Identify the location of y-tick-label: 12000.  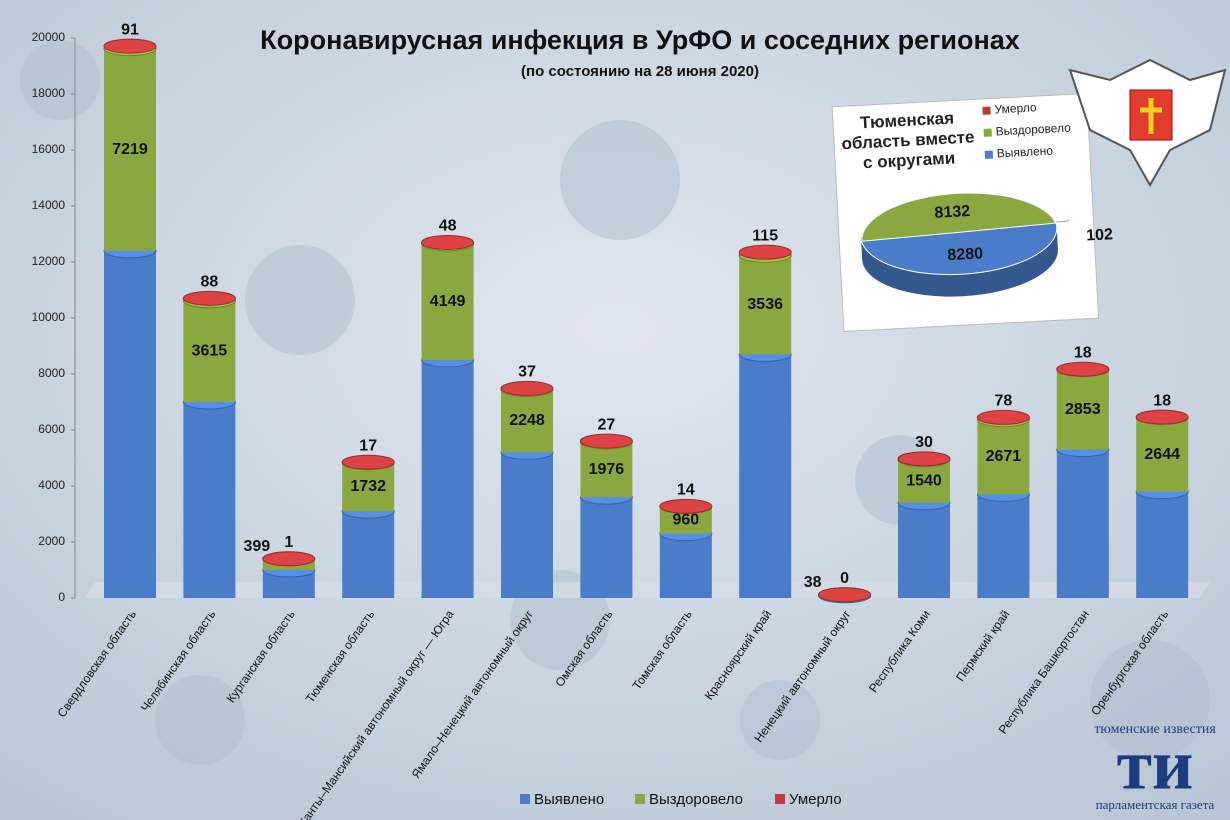
(49, 261).